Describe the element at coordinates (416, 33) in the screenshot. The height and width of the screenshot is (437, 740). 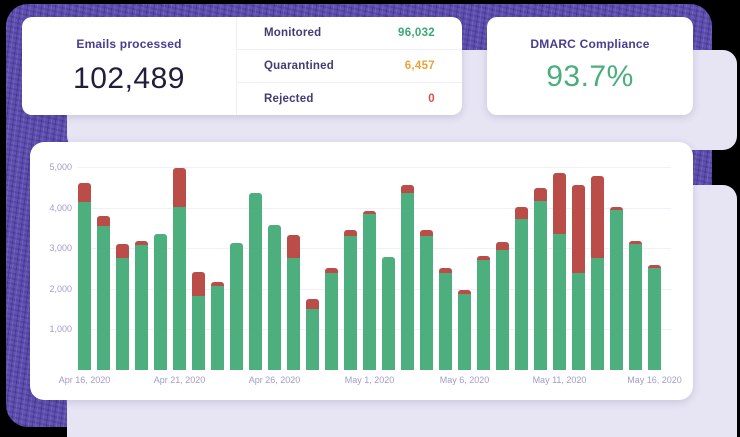
I see `monitored-value: 96,032` at that location.